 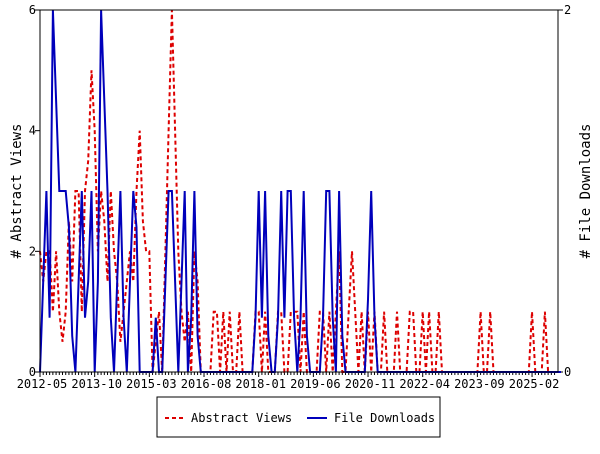 What do you see at coordinates (42, 384) in the screenshot?
I see `x-tick-label: 2012-05` at bounding box center [42, 384].